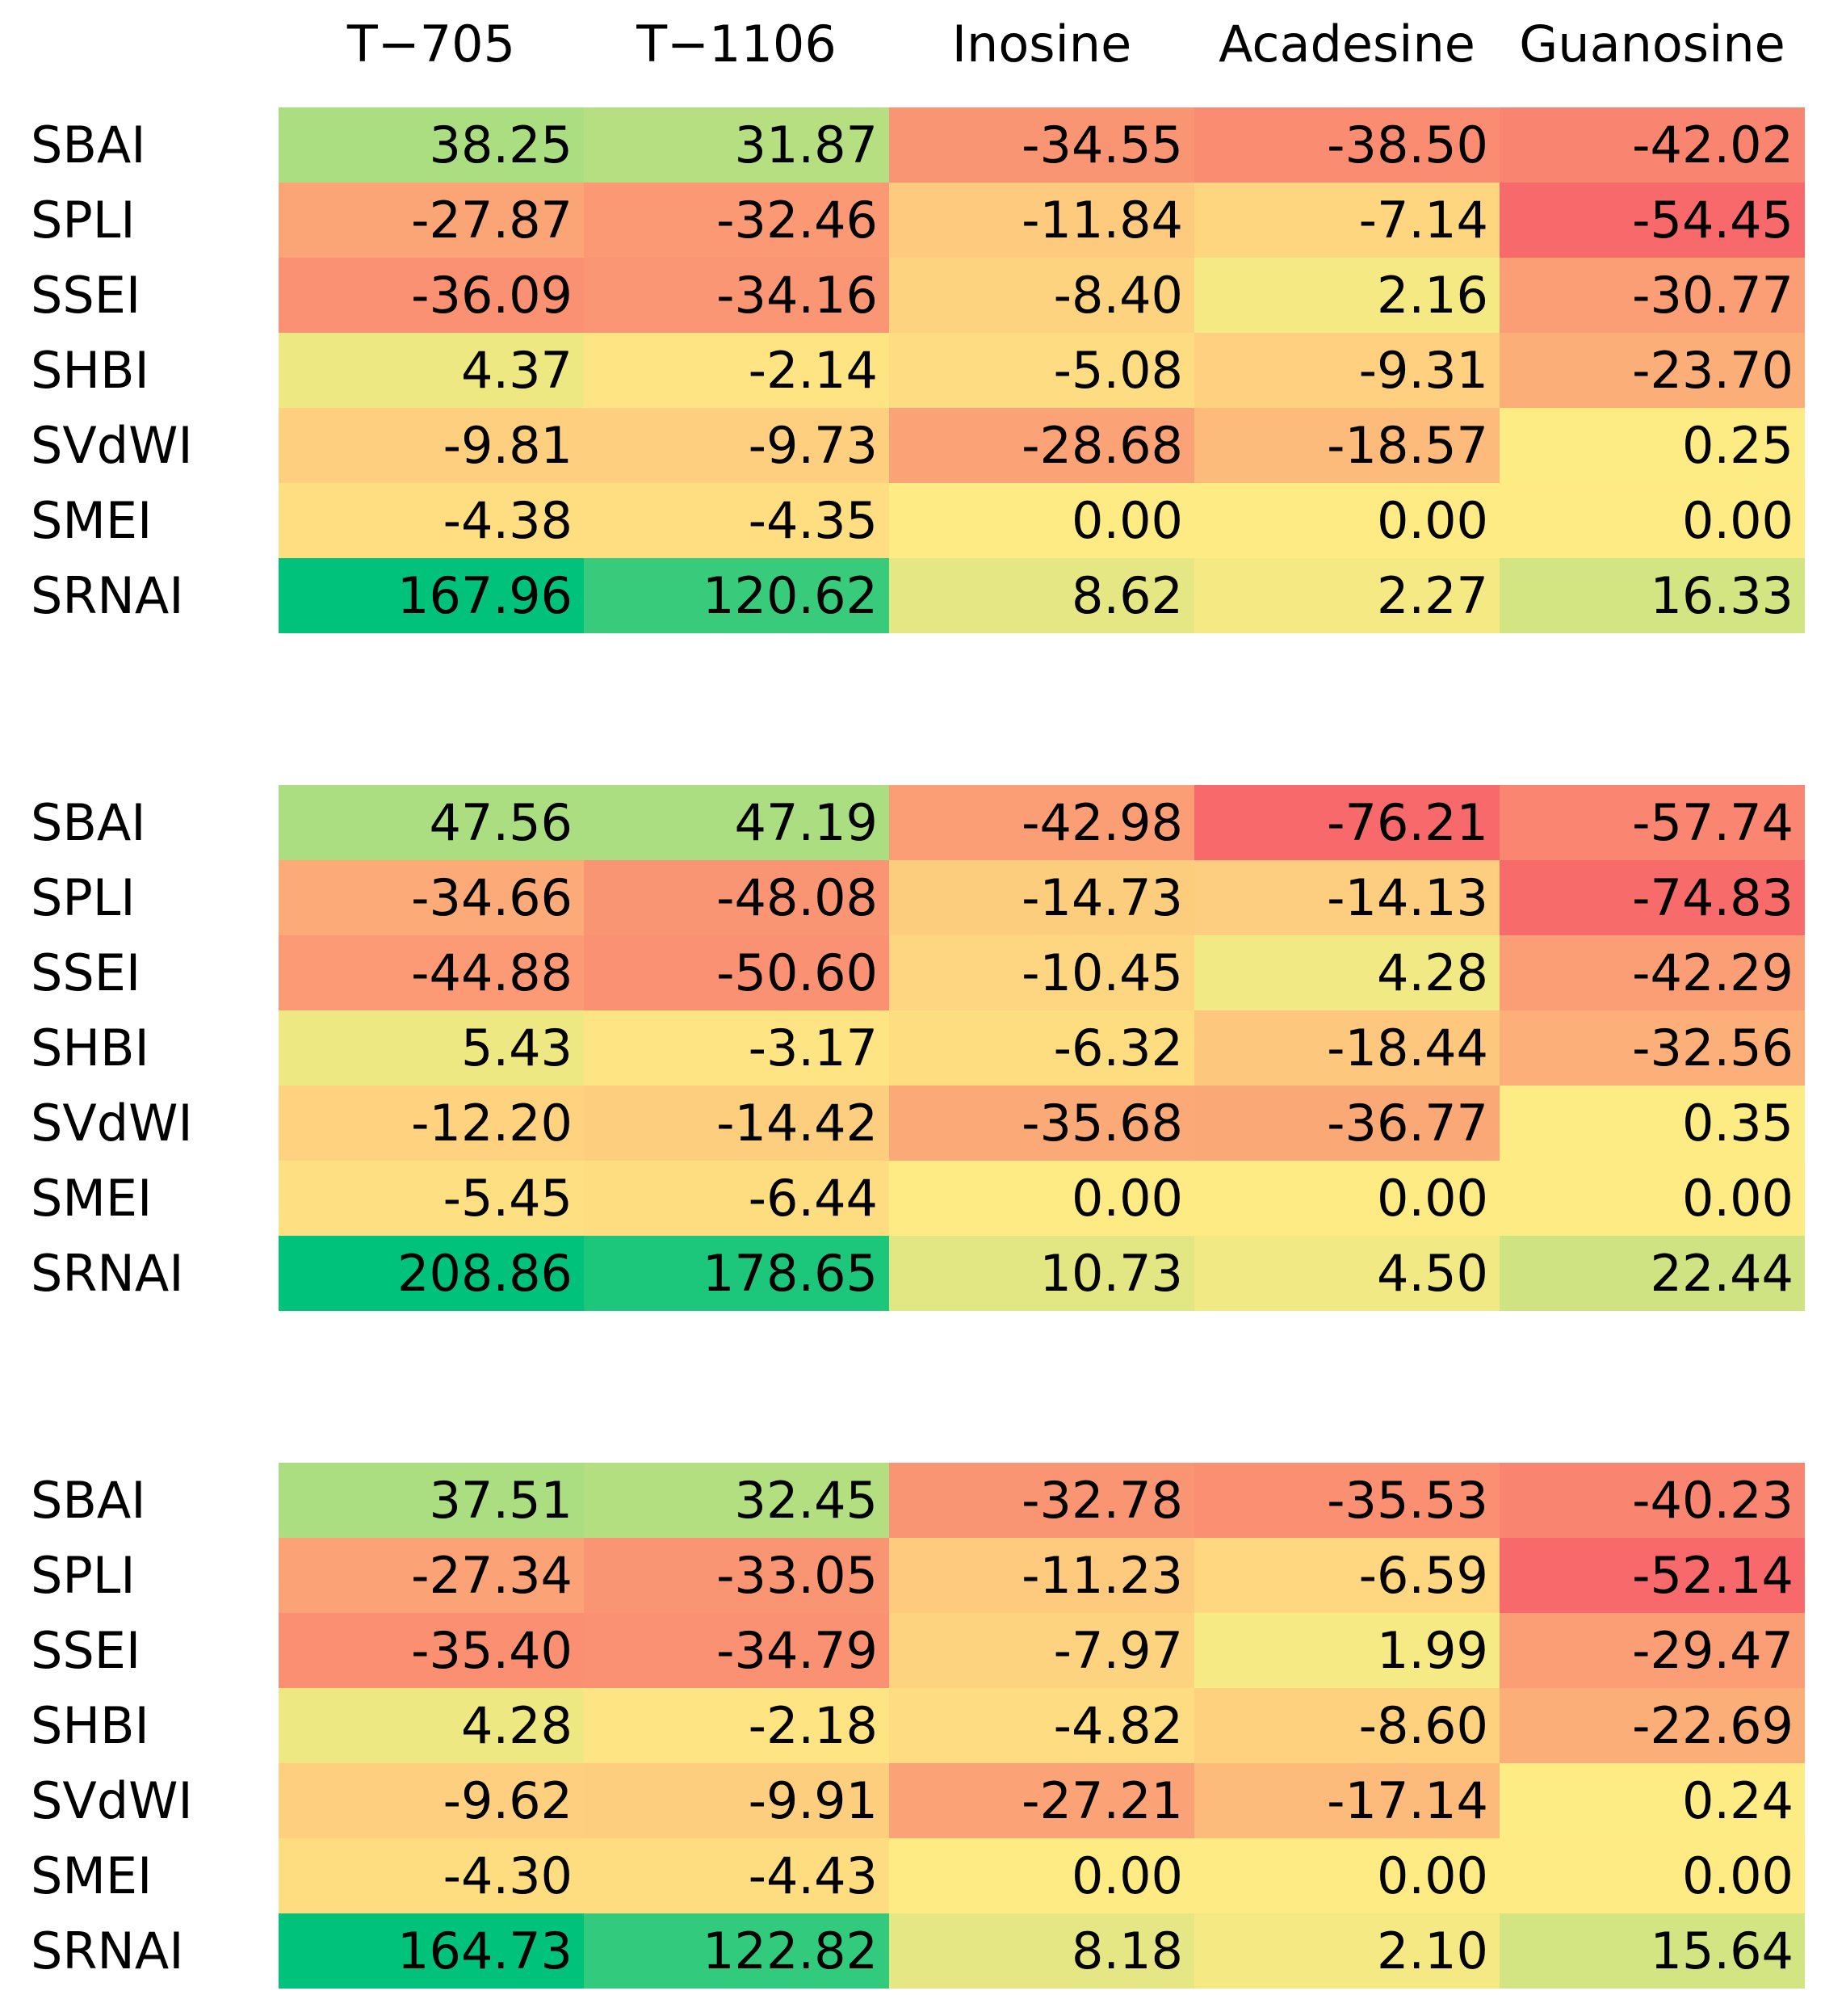 The width and height of the screenshot is (1825, 2016). What do you see at coordinates (1041, 145) in the screenshot?
I see `heatmap-cell: -34.55` at bounding box center [1041, 145].